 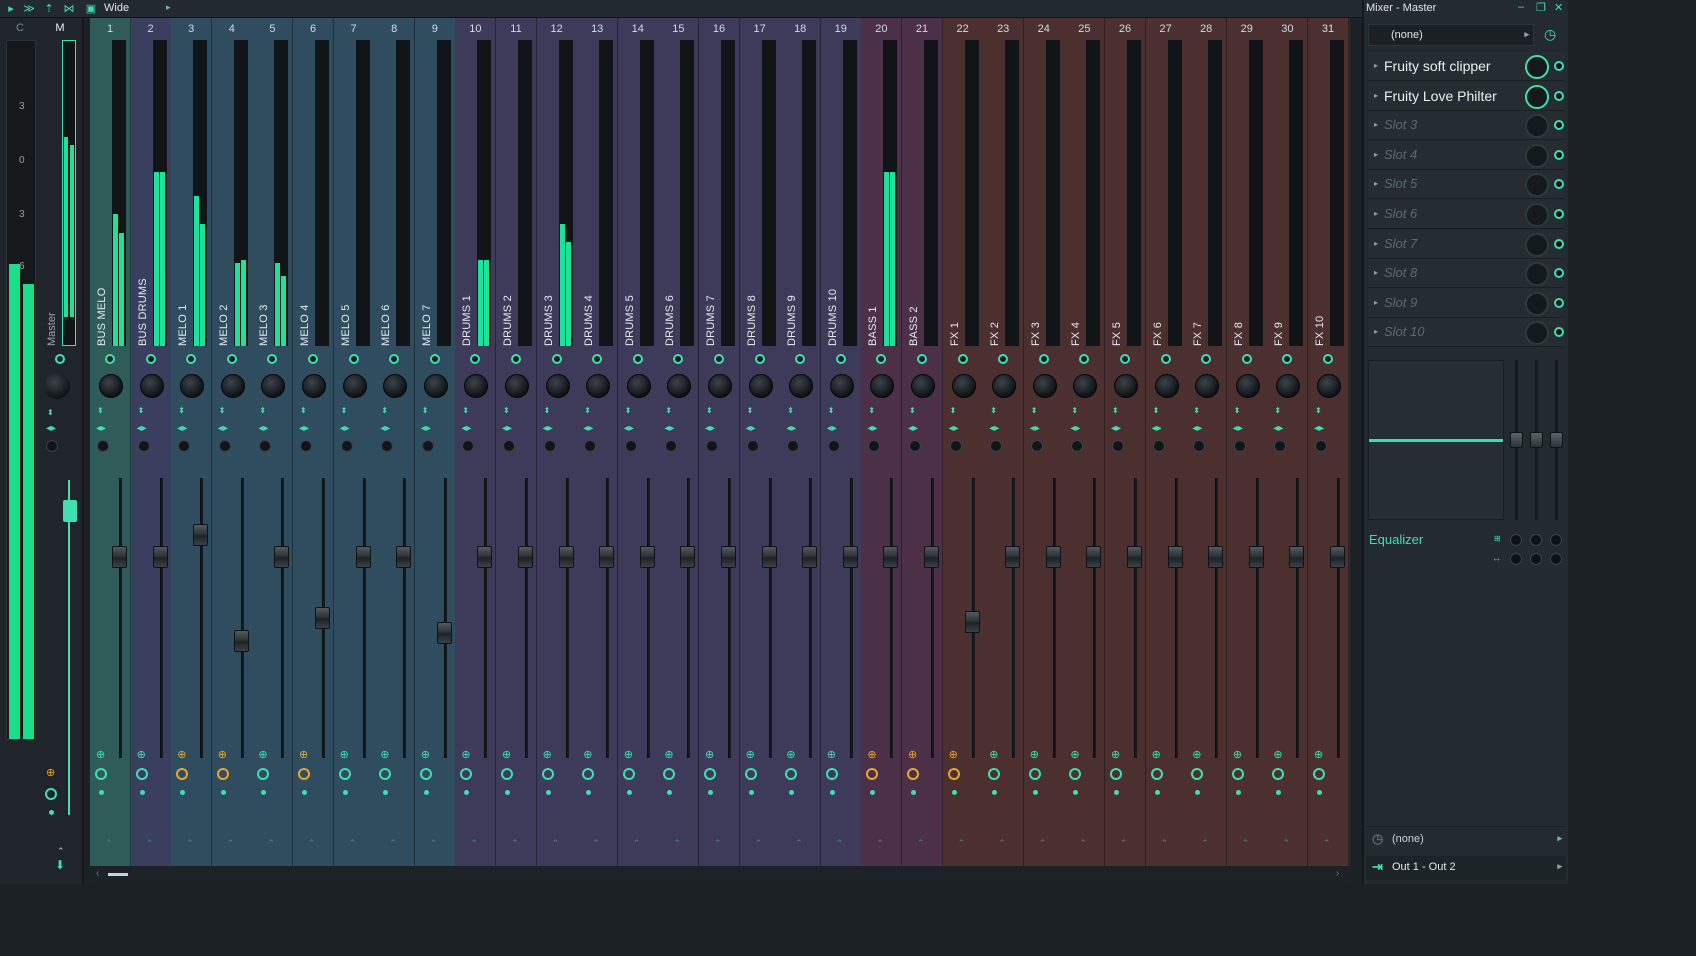 I want to click on channel-name: DRUMS 6, so click(x=670, y=320).